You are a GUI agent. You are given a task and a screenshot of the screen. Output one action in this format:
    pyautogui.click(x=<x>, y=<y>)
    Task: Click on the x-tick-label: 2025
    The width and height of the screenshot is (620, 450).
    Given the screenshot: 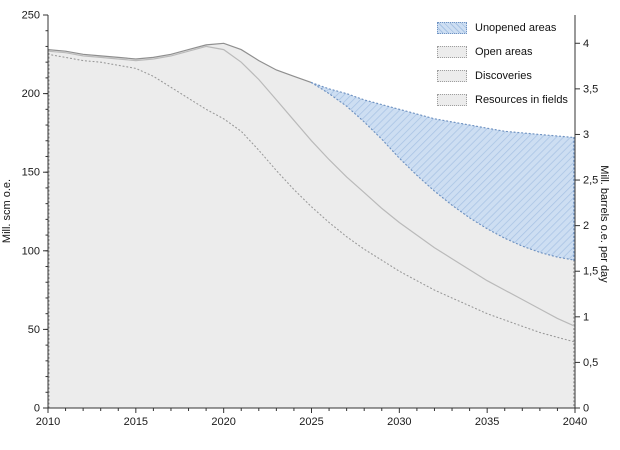 What is the action you would take?
    pyautogui.click(x=311, y=422)
    